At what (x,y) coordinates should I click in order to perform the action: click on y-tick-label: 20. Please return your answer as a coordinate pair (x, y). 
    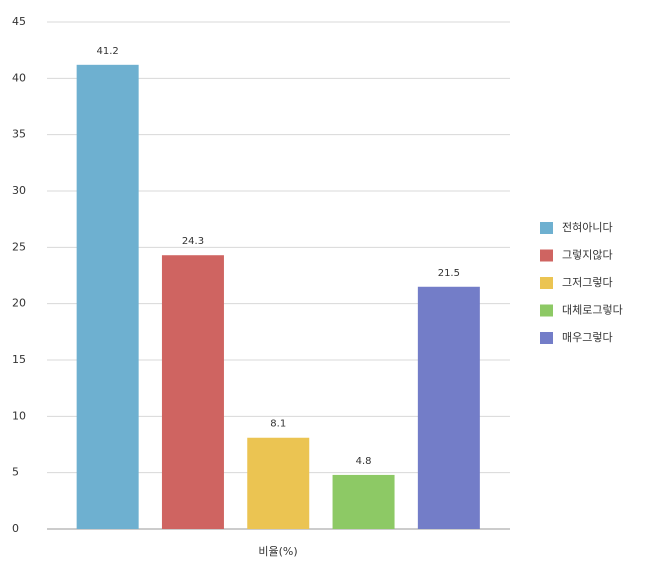
    Looking at the image, I should click on (19, 303).